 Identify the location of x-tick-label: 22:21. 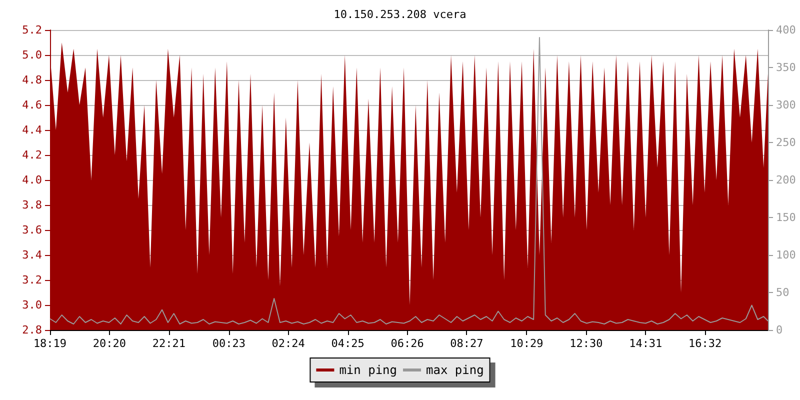
(169, 343).